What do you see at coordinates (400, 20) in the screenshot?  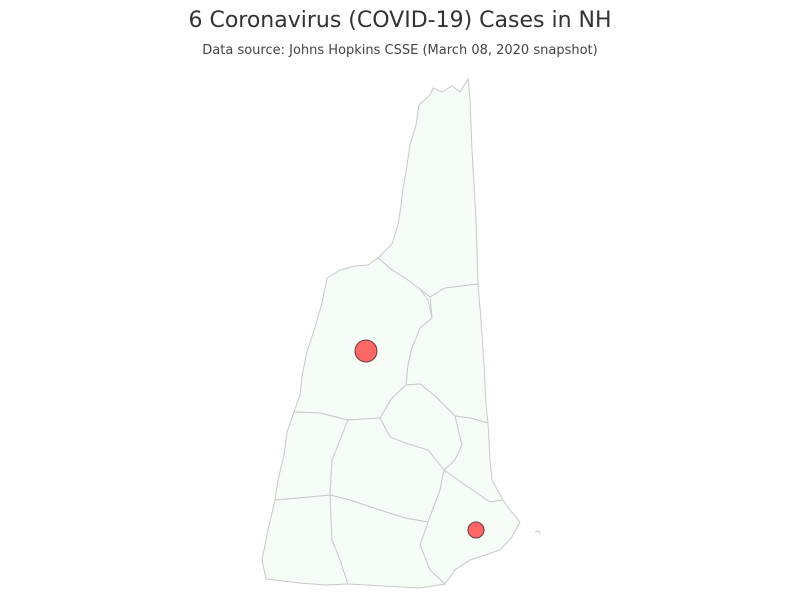 I see `page-title: 6 Coronavirus (COVID-19) Cases in NH` at bounding box center [400, 20].